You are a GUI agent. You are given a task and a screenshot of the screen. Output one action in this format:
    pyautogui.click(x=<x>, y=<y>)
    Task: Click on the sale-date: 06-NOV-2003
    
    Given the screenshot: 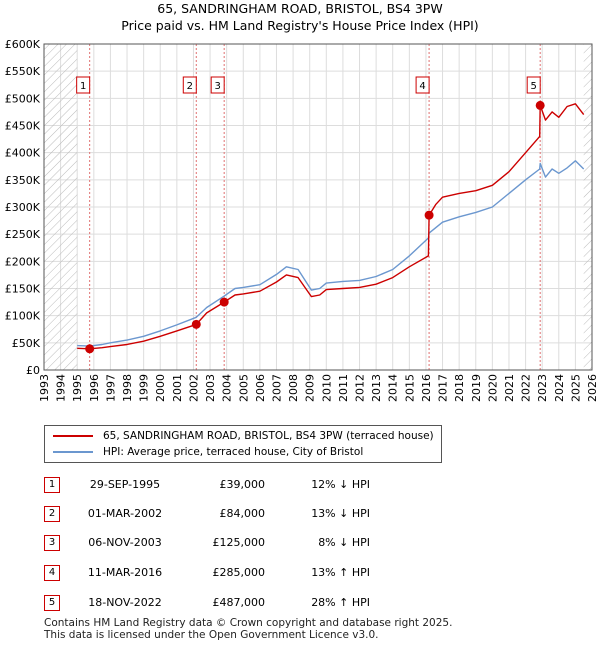 What is the action you would take?
    pyautogui.click(x=125, y=542)
    